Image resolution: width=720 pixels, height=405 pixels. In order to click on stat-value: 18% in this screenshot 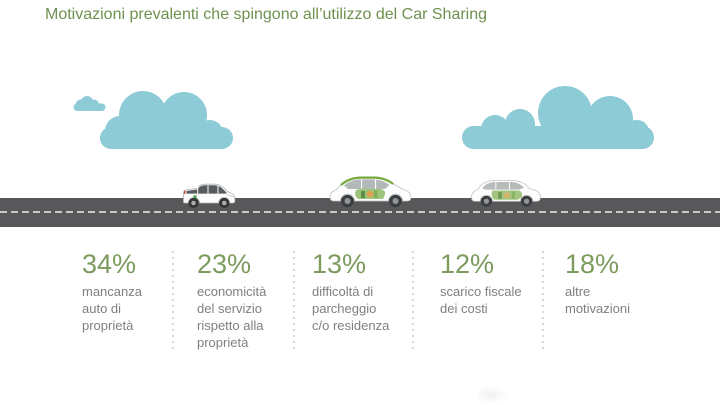, I will do `click(592, 264)`.